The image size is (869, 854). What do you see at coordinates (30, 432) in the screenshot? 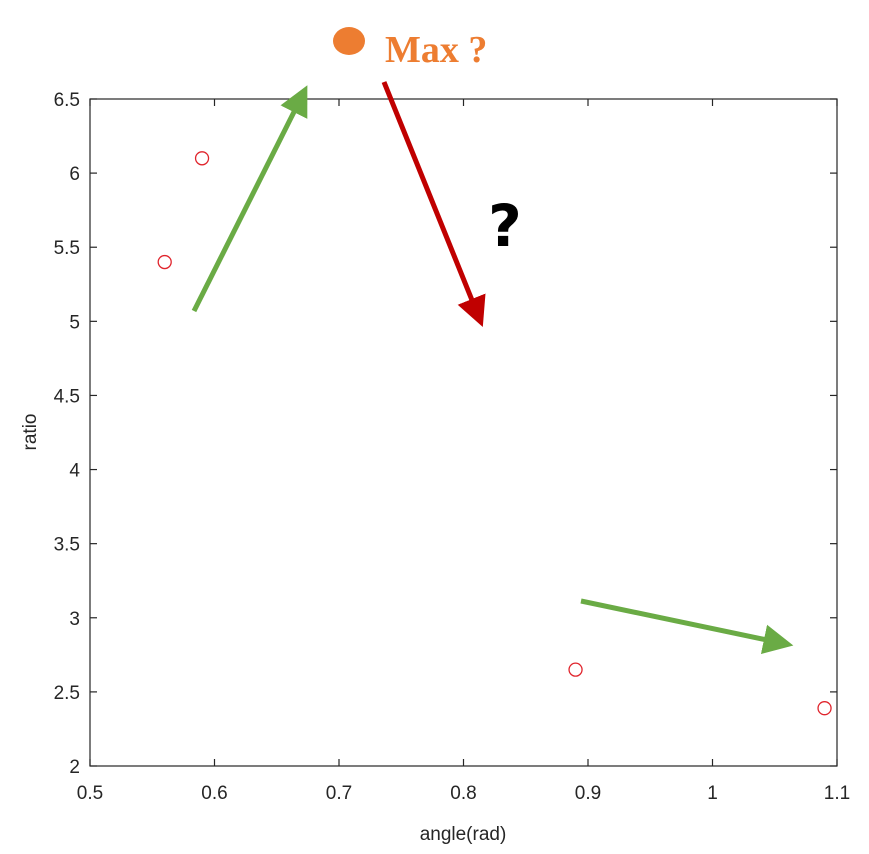
I see `y-axis-label: ratio` at bounding box center [30, 432].